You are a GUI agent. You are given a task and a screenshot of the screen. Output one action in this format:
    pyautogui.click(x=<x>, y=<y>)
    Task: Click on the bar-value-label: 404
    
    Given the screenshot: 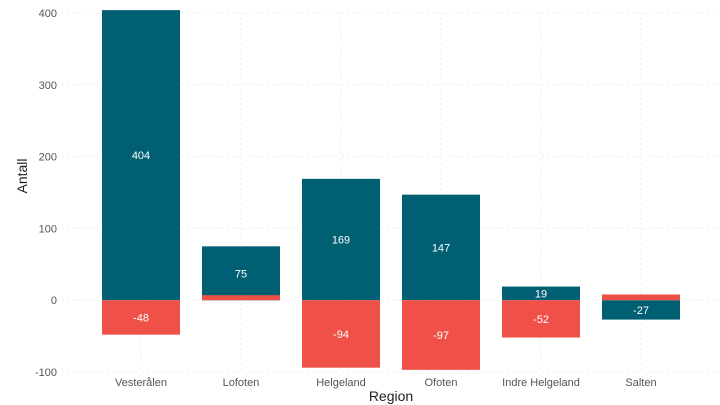 What is the action you would take?
    pyautogui.click(x=141, y=156)
    